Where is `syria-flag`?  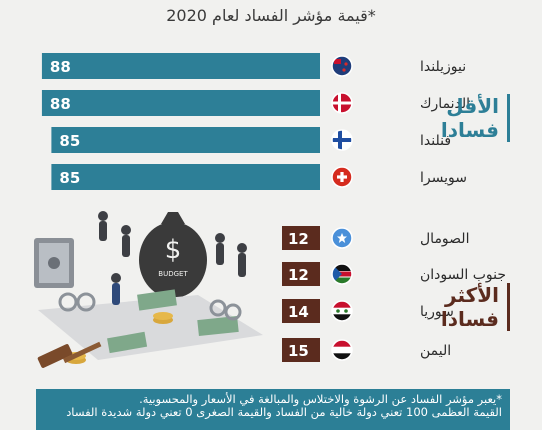 syria-flag is located at coordinates (342, 311).